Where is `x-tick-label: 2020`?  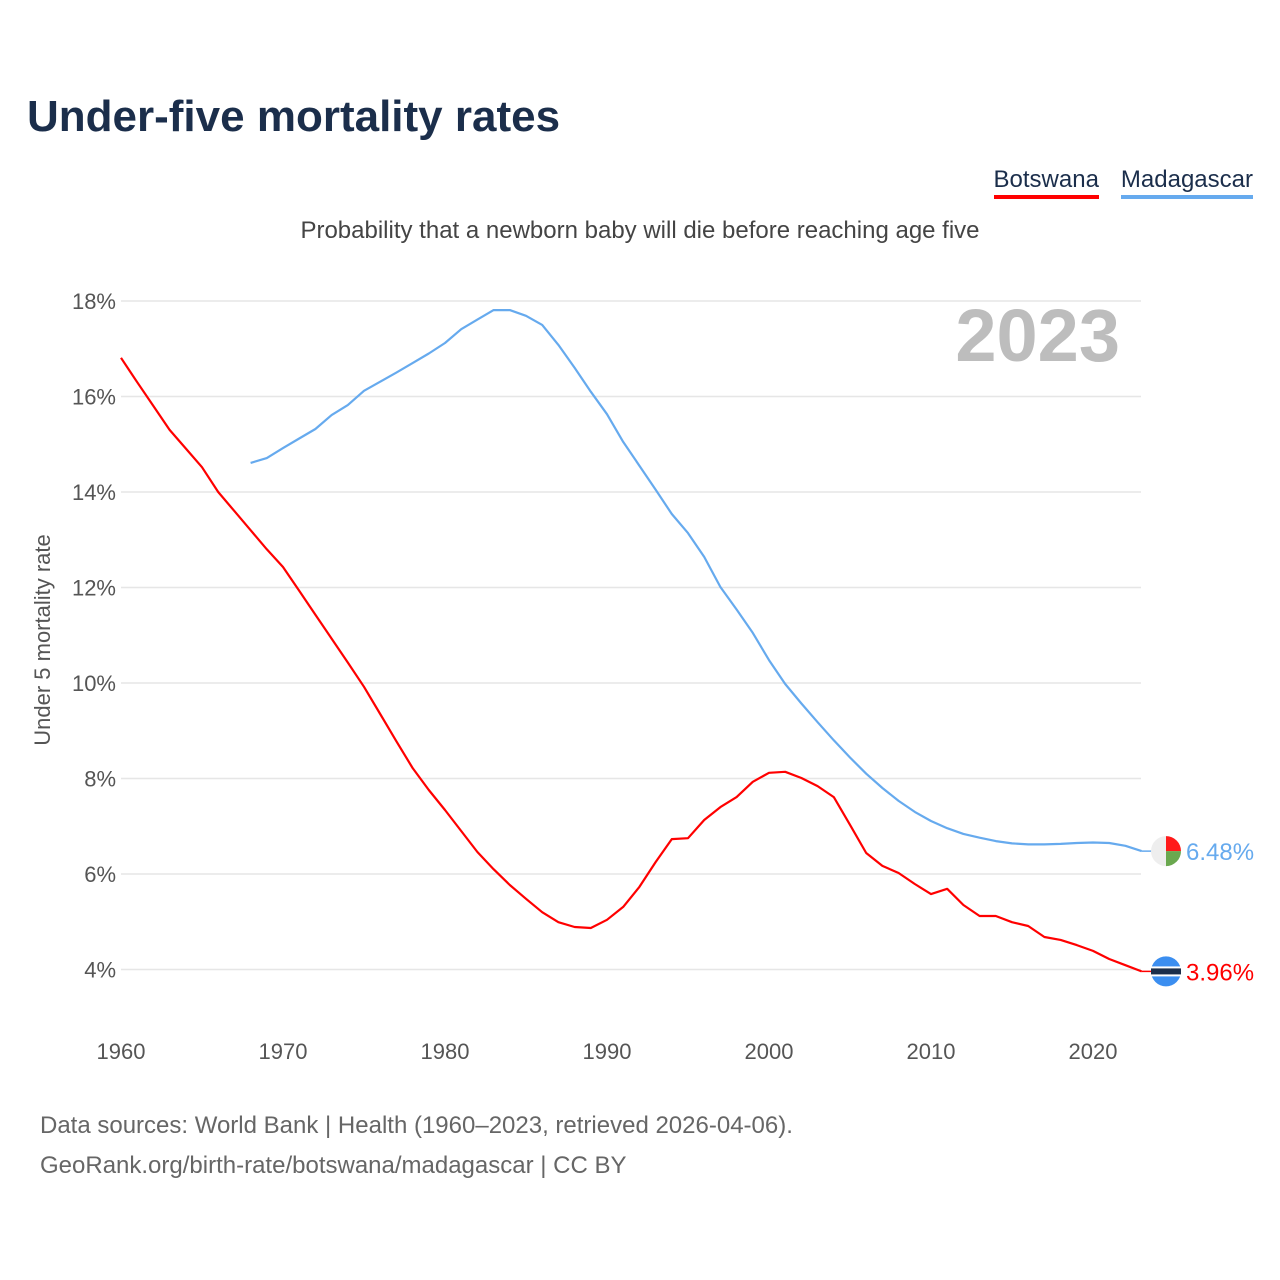
x-tick-label: 2020 is located at coordinates (1093, 1051).